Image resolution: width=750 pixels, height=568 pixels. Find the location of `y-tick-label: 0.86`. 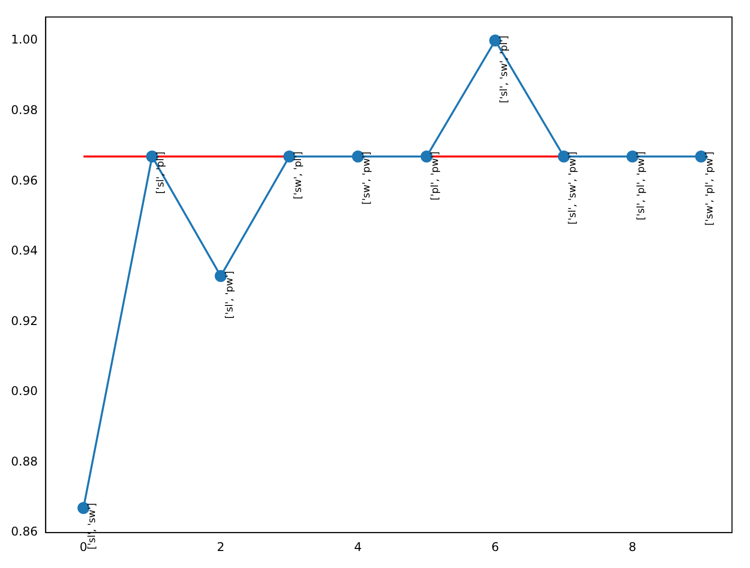

y-tick-label: 0.86 is located at coordinates (24, 531).